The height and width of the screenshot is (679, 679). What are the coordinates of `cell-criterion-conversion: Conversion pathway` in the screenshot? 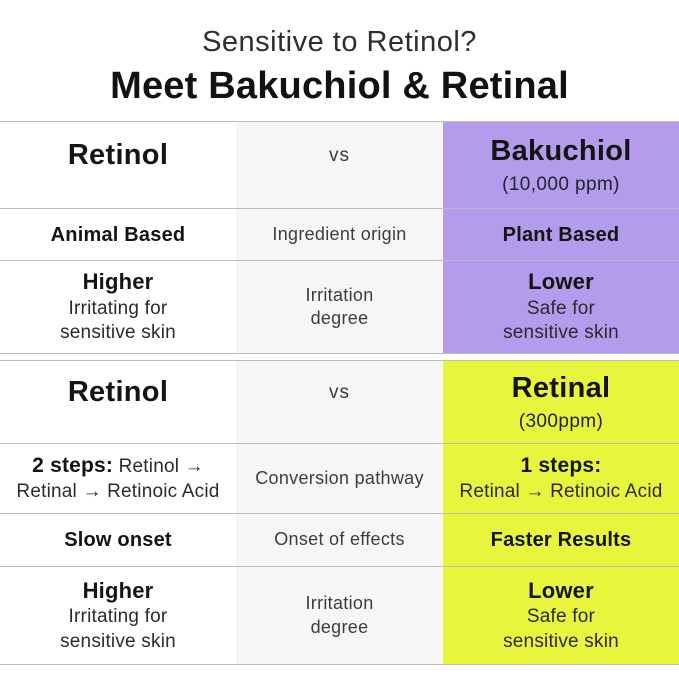 It's located at (339, 478).